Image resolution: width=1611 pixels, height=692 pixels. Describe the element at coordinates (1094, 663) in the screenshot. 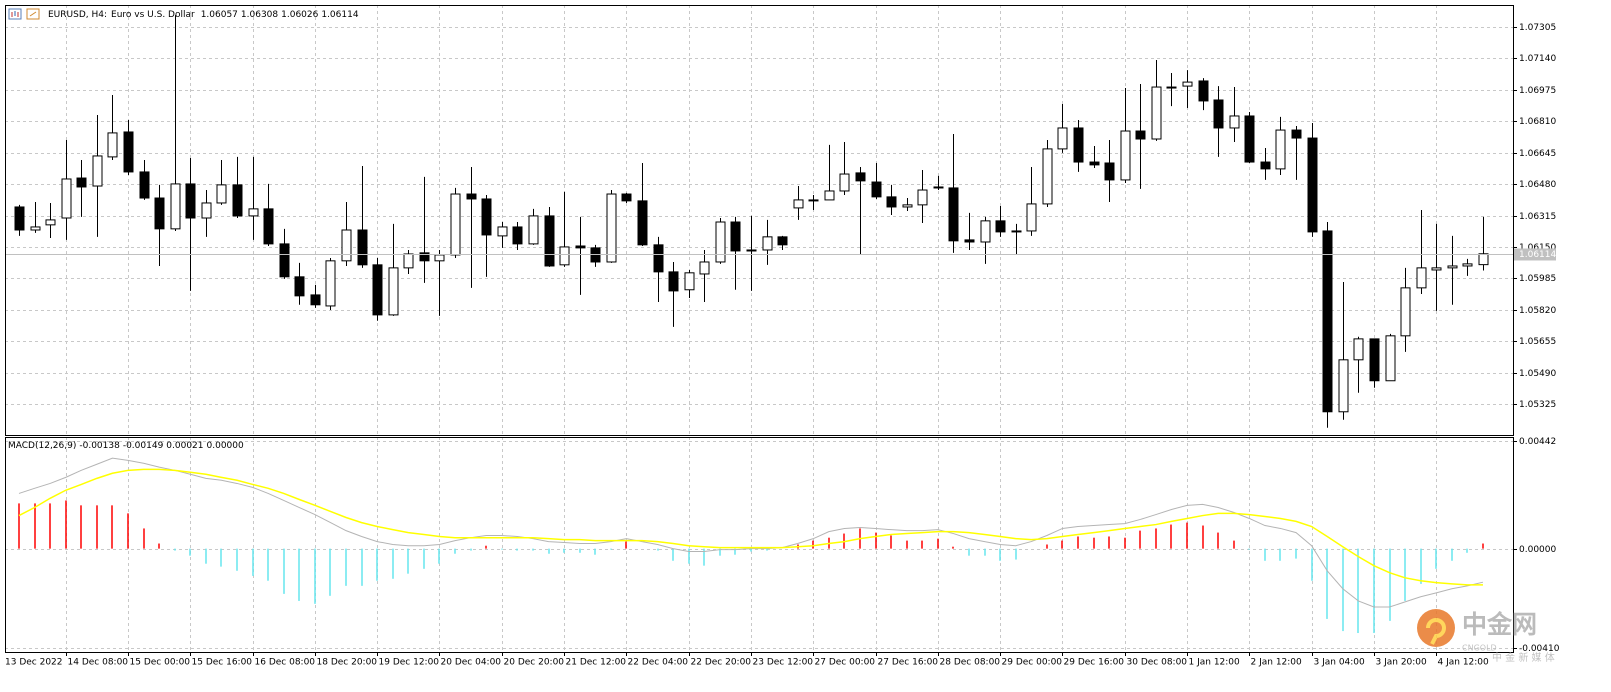

I see `x-tick-label: 29 Dec 16:00` at that location.